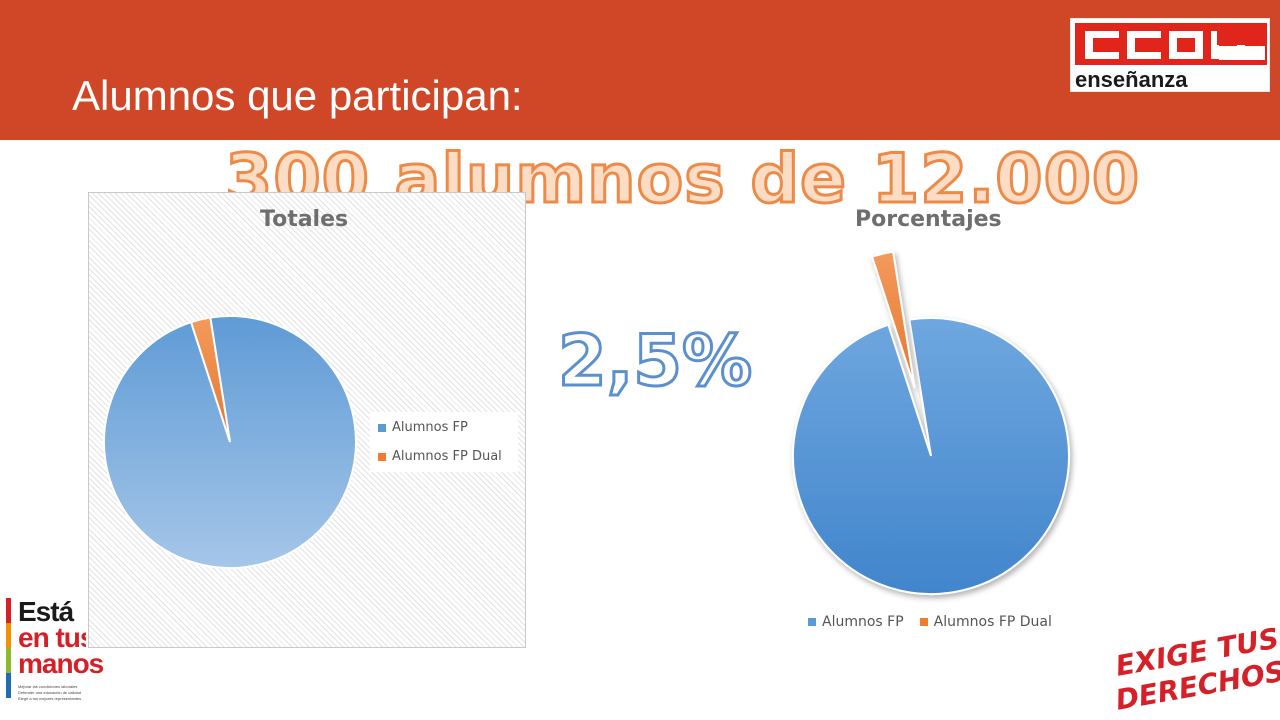  Describe the element at coordinates (49, 692) in the screenshot. I see `campaign-bullet-2: Defender una educación de calidad` at that location.